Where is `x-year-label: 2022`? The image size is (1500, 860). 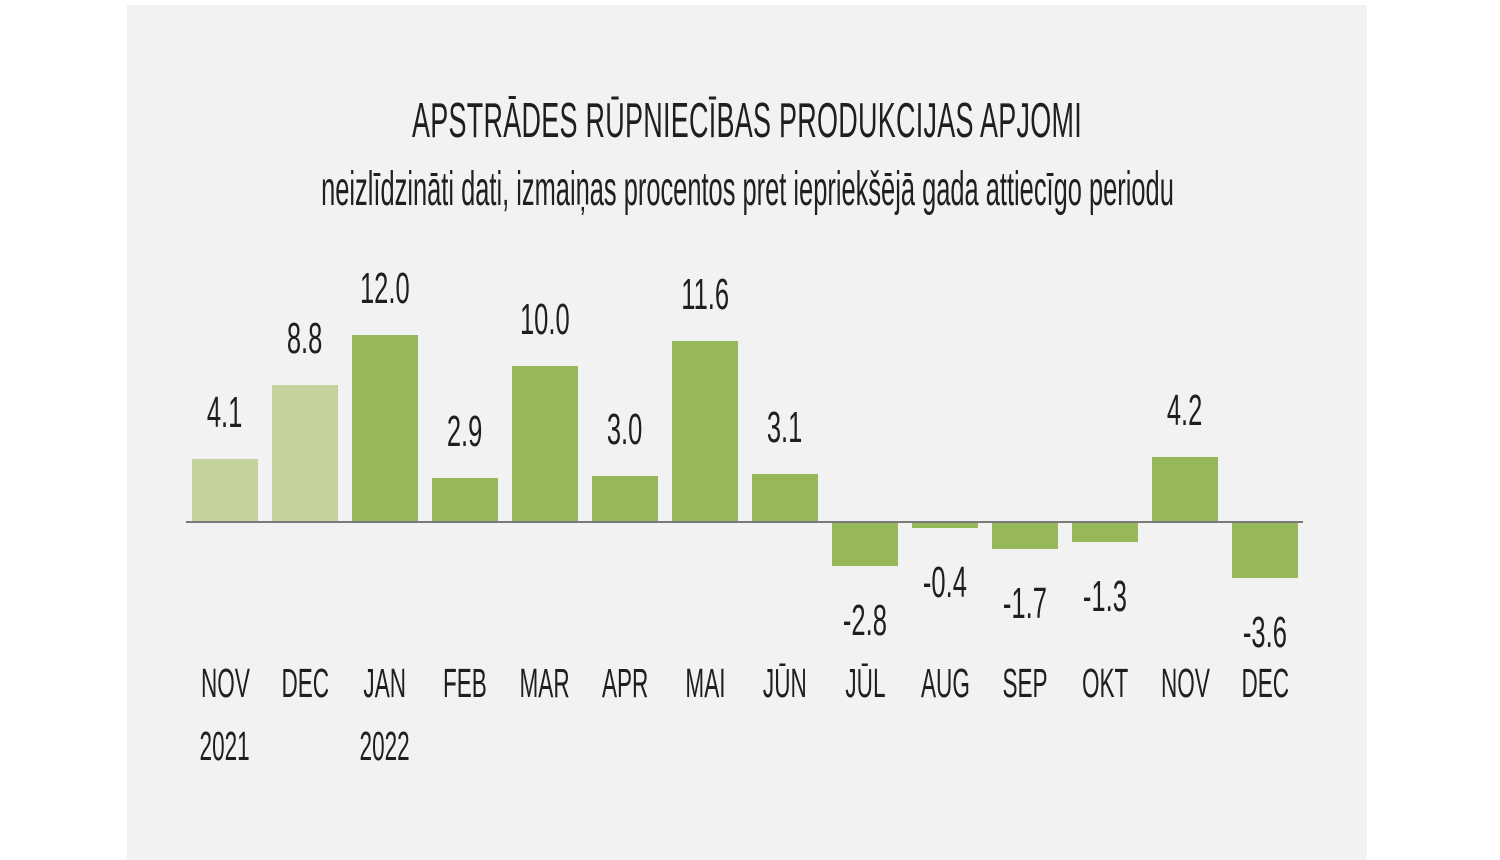
x-year-label: 2022 is located at coordinates (385, 746).